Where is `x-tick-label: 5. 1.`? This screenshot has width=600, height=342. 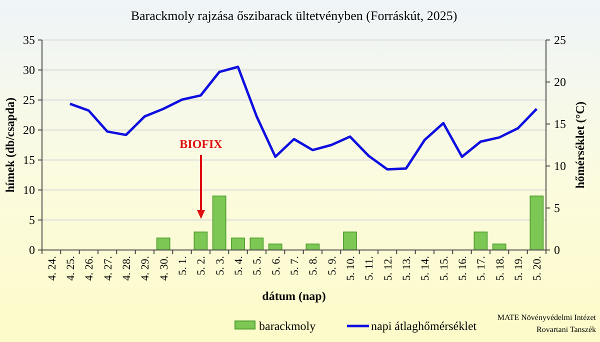 x-tick-label: 5. 1. is located at coordinates (183, 266).